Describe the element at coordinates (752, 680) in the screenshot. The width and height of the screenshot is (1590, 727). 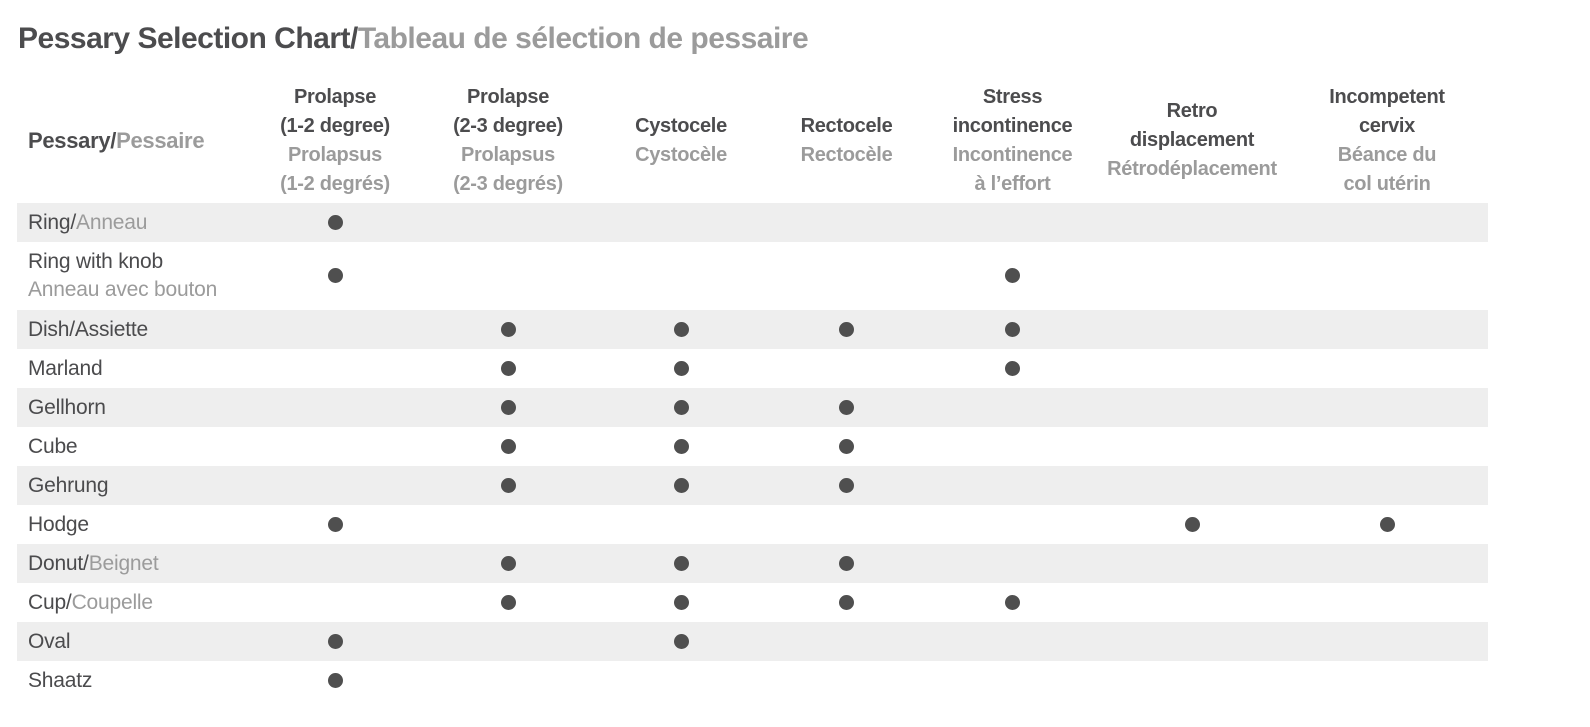
I see `table-row: Shaatz` at that location.